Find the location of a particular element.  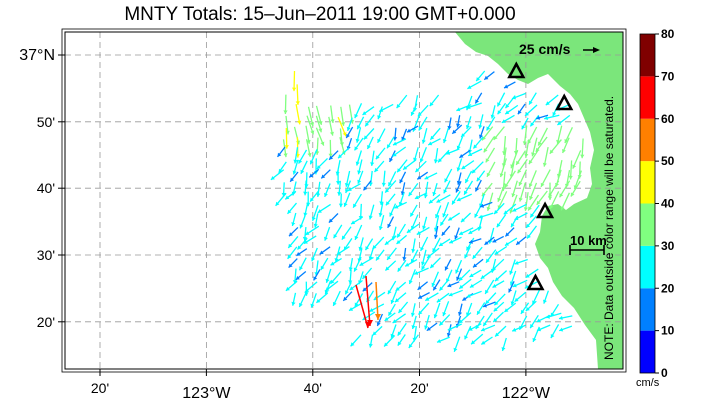

x-tick-label: 20' is located at coordinates (419, 388).